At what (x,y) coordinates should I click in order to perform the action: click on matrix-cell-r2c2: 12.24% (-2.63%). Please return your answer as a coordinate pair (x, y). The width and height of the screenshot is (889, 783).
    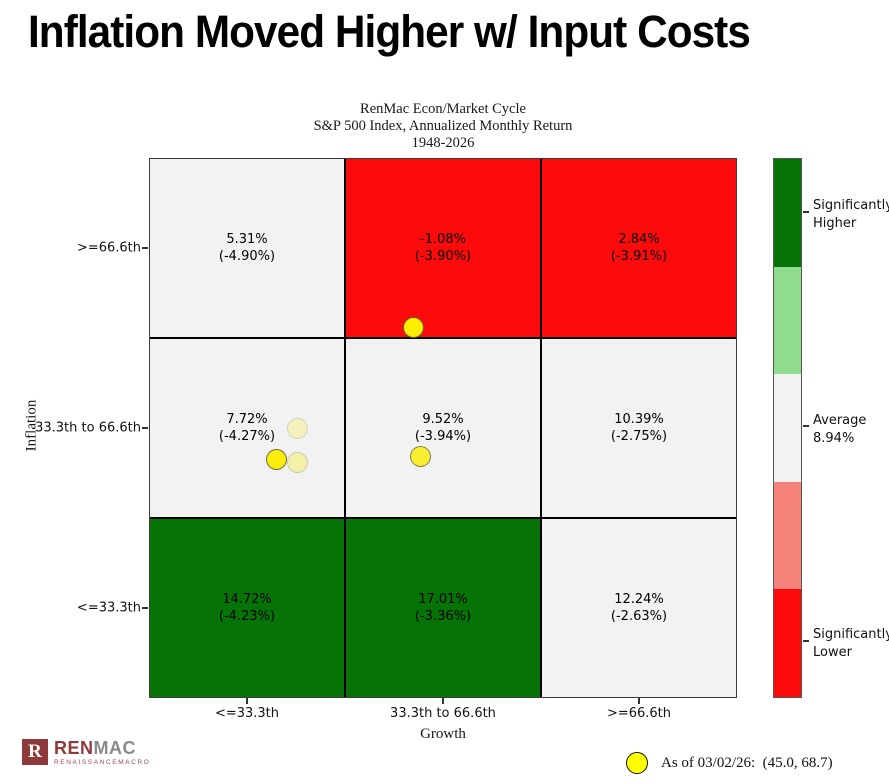
    Looking at the image, I should click on (639, 608).